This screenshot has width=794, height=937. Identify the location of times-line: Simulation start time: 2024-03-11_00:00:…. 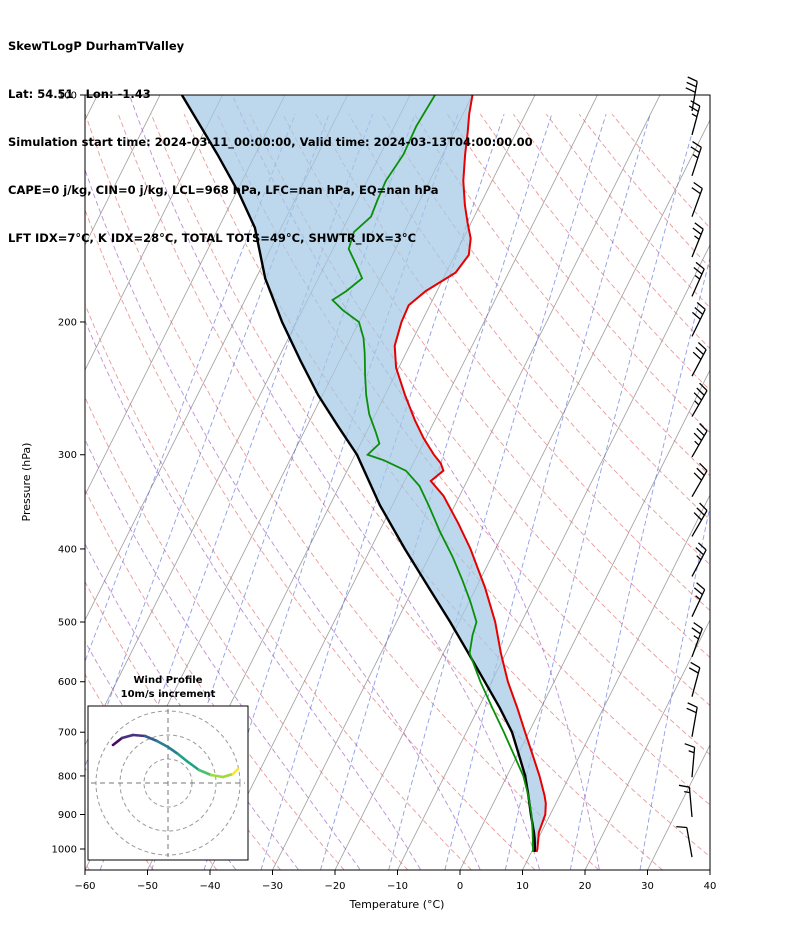
(270, 142).